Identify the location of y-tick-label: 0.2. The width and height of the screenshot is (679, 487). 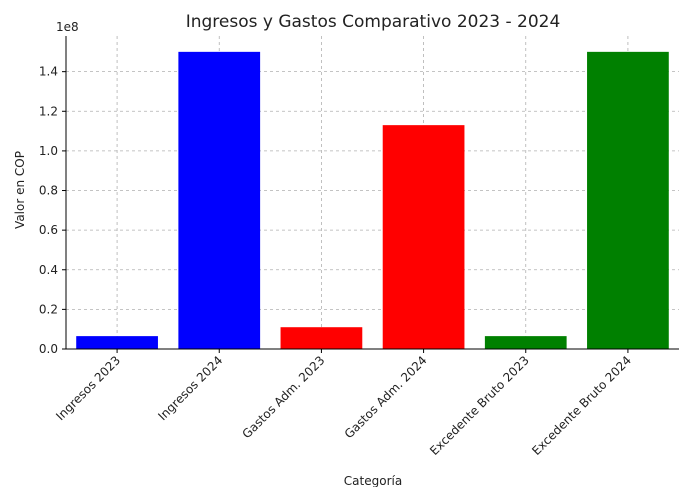
(48, 309).